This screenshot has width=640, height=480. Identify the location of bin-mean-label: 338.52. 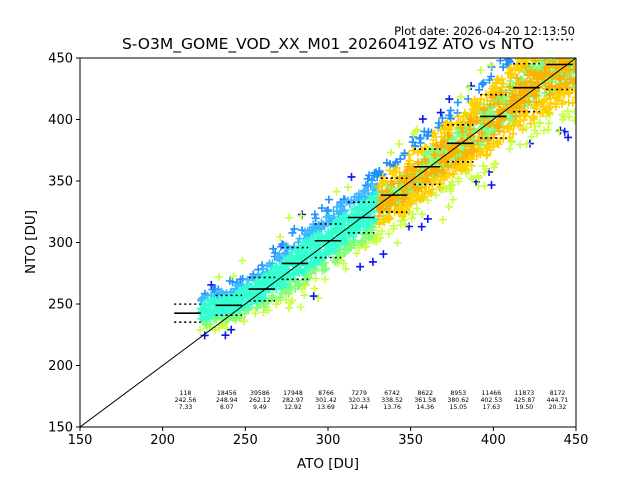
(392, 400).